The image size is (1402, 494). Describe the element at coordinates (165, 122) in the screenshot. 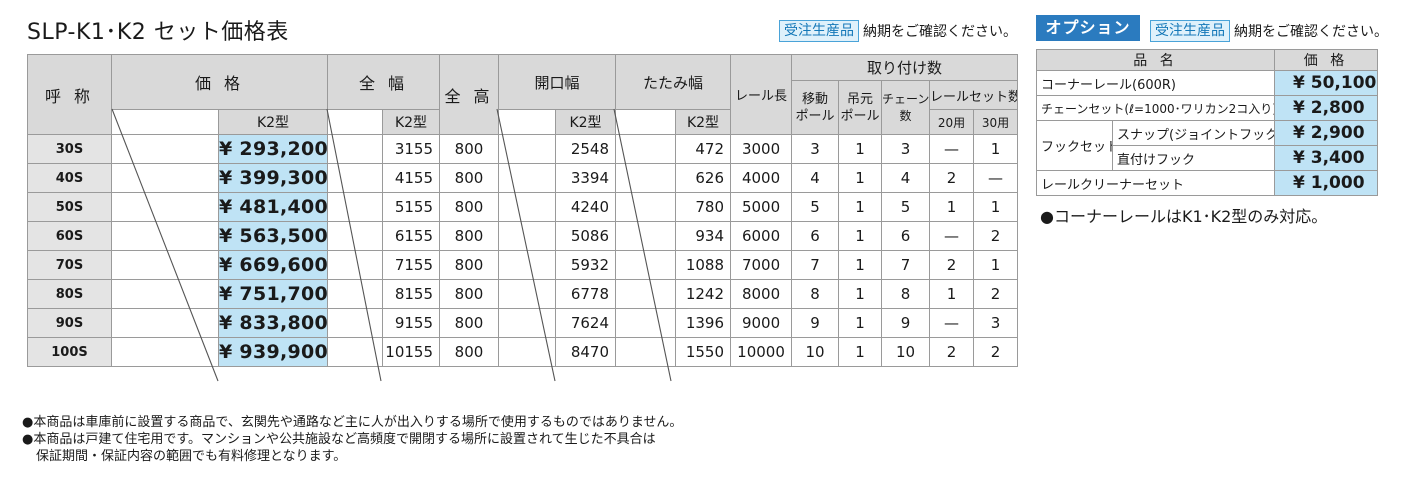

I see `price-blank-col` at that location.